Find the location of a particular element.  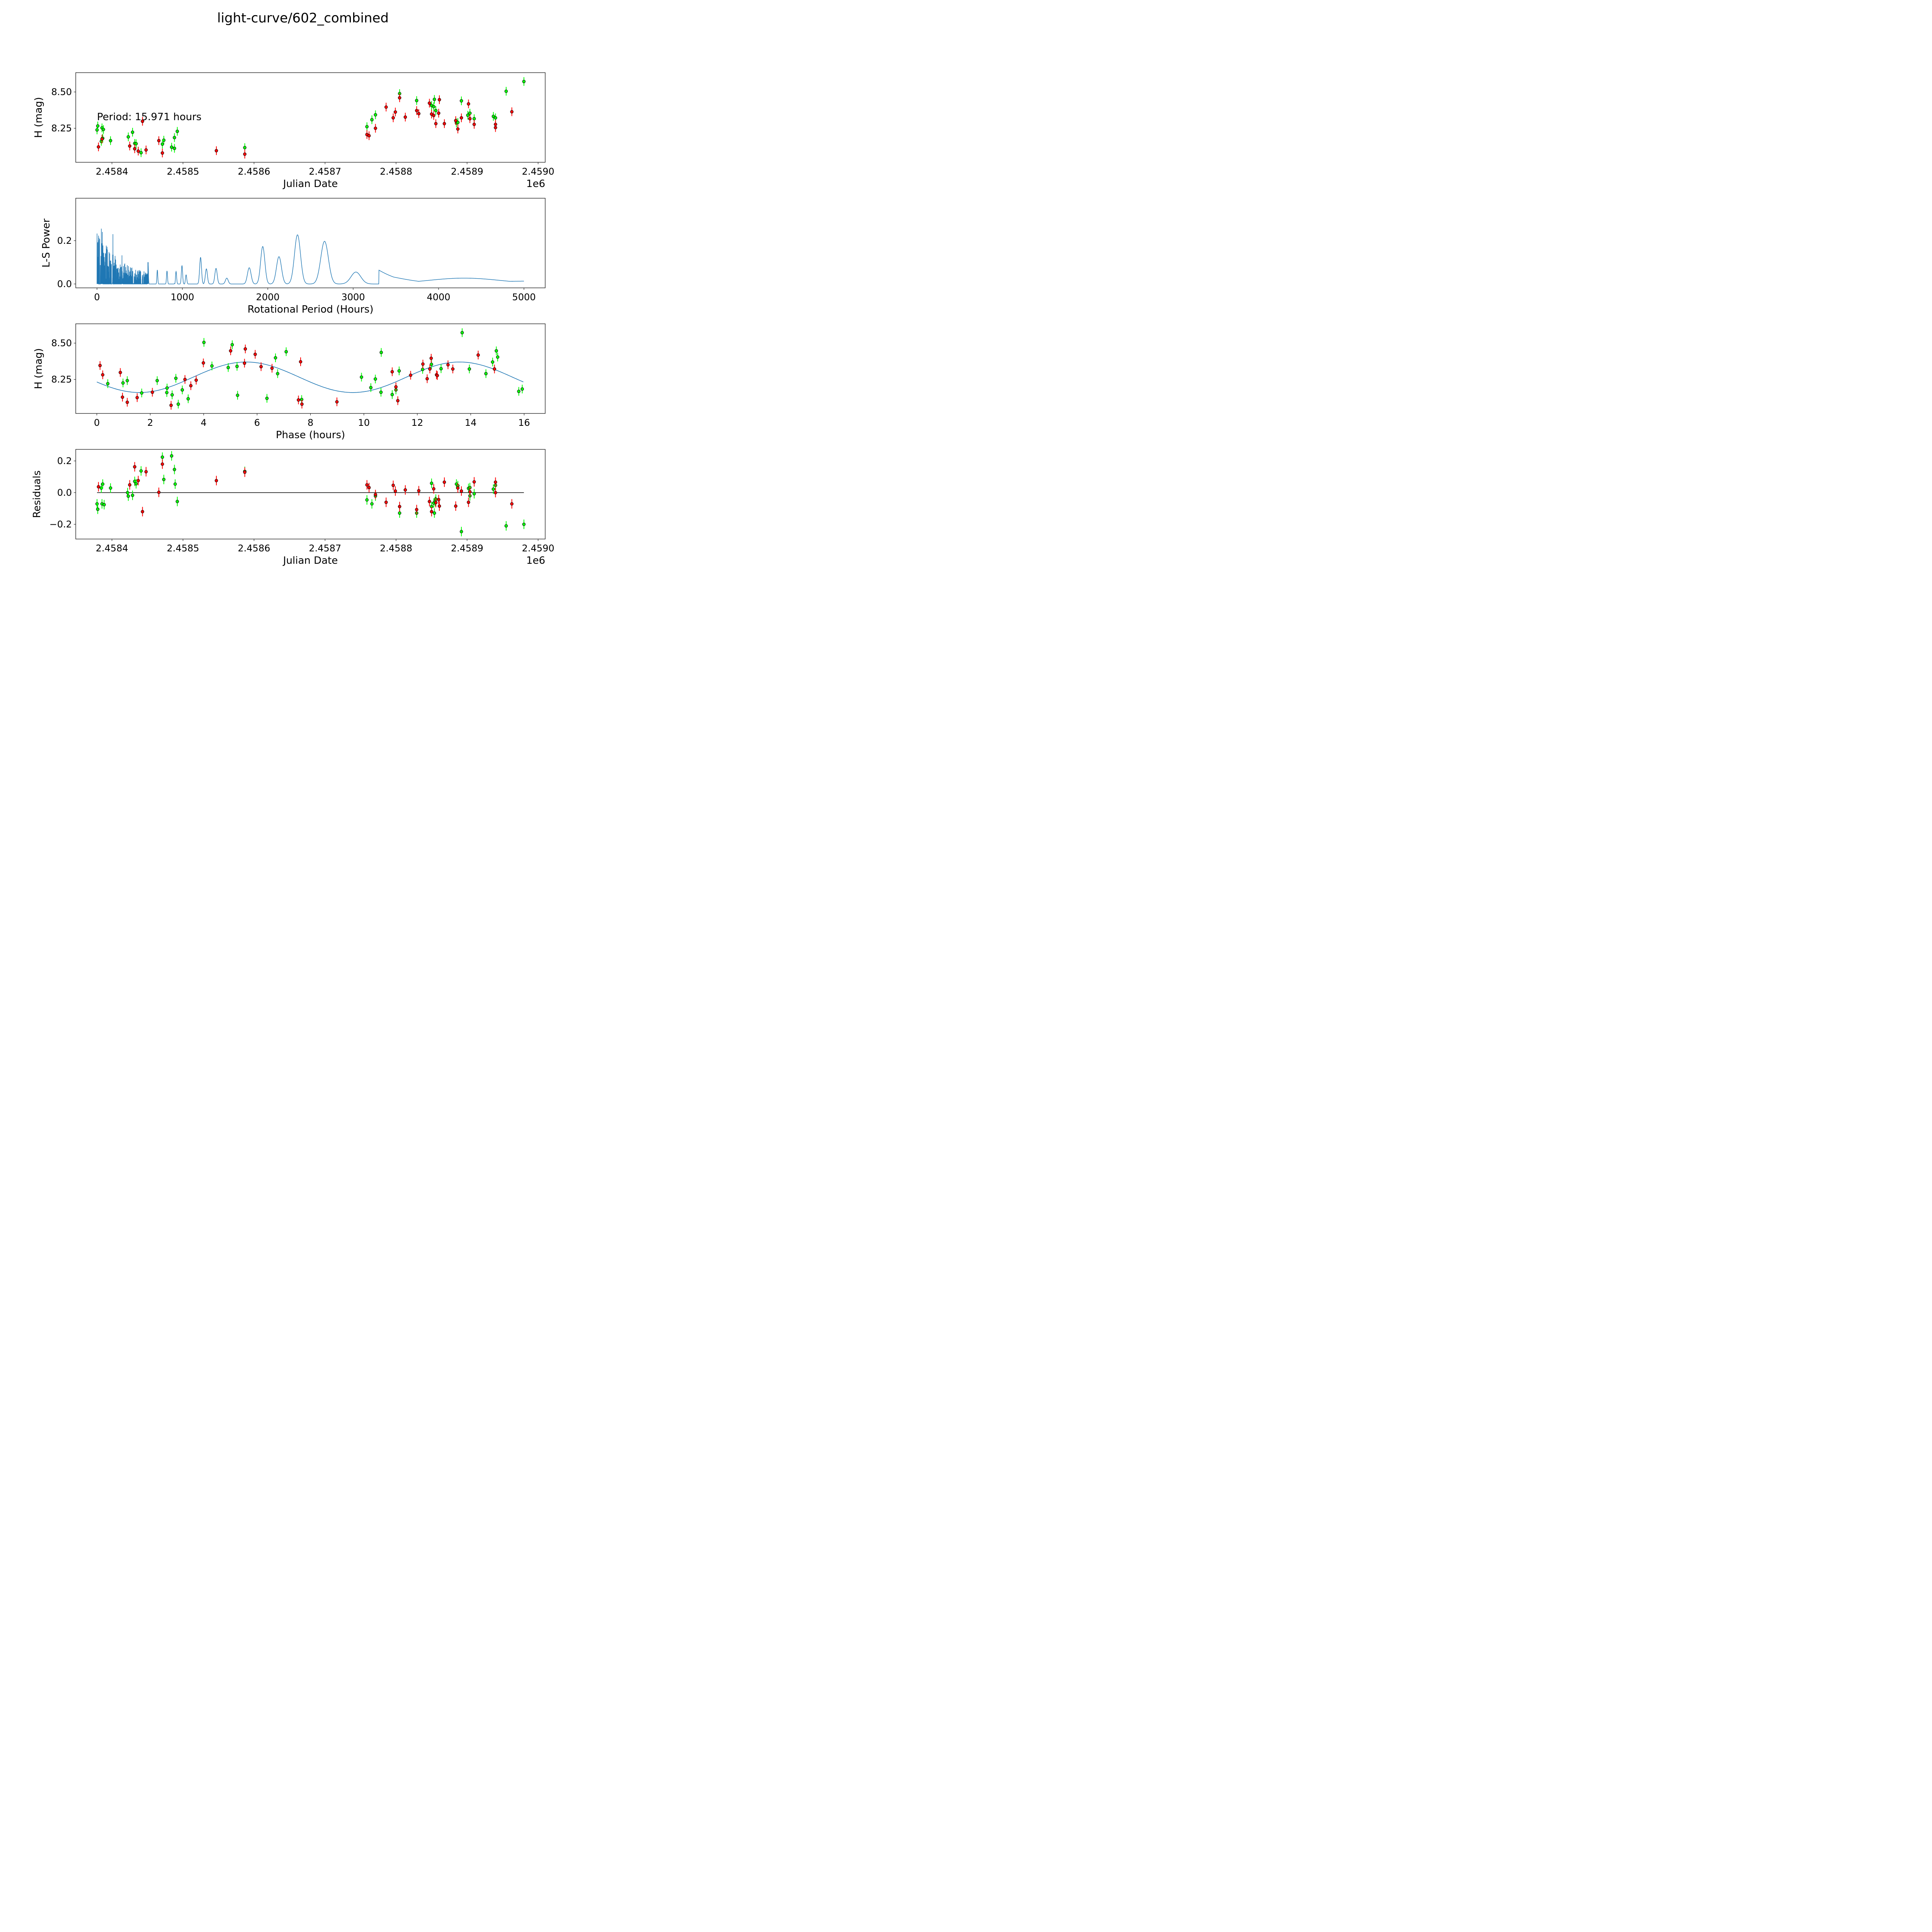

x-tick-label: 6 is located at coordinates (257, 422).